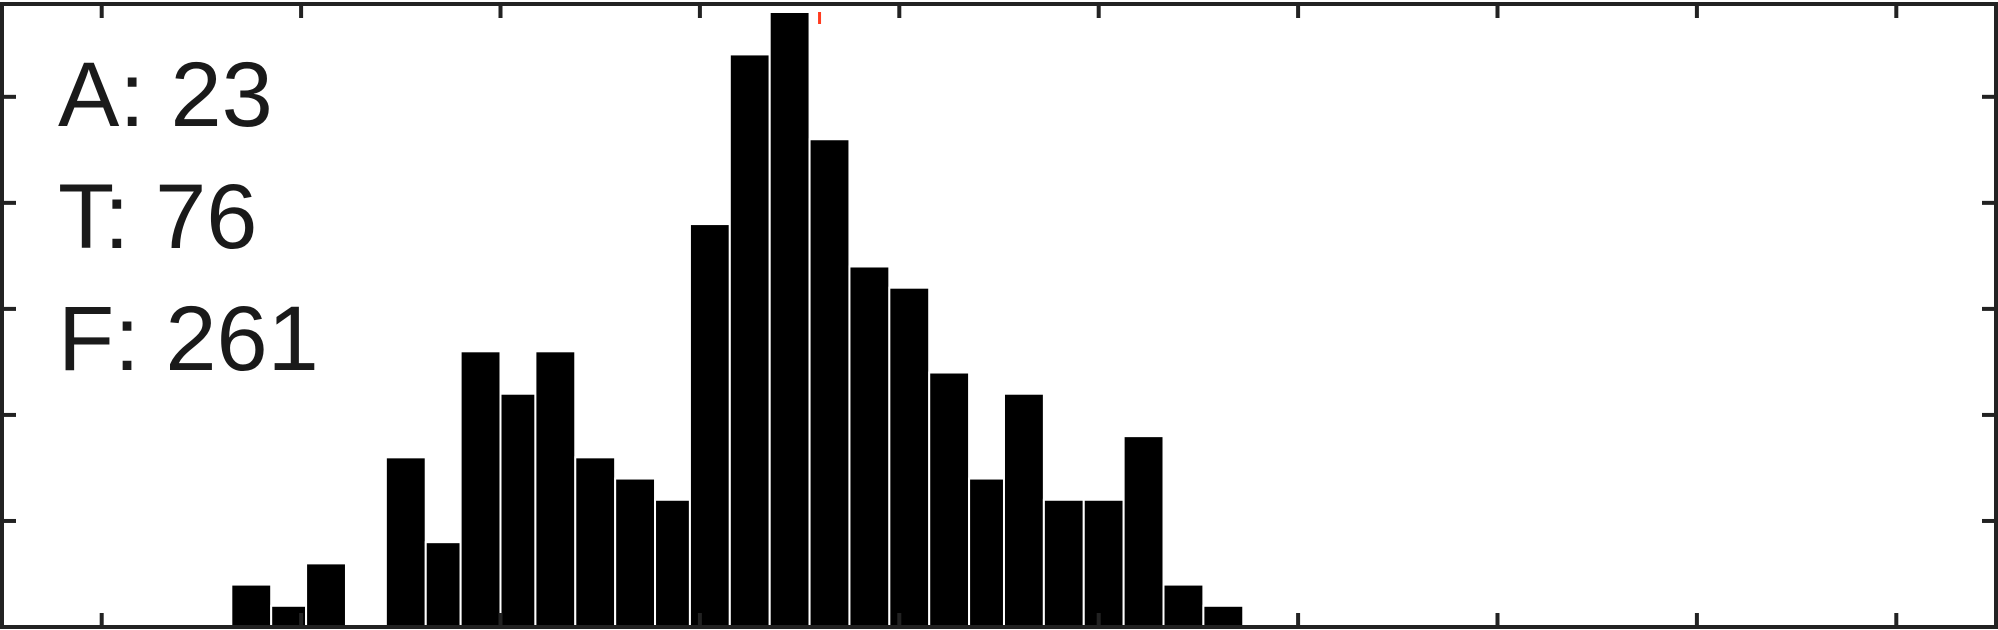 Image resolution: width=1998 pixels, height=630 pixels. I want to click on stats-annotation: A: 23 T: 76 F: 261, so click(188, 217).